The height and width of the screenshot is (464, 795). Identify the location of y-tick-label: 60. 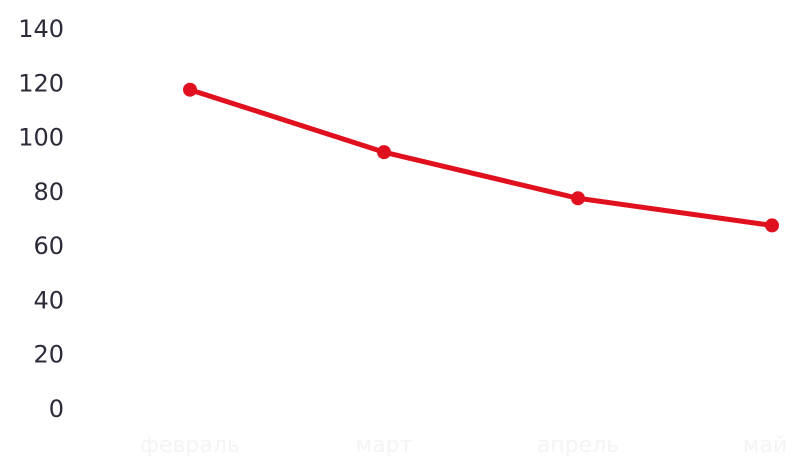
(48, 246).